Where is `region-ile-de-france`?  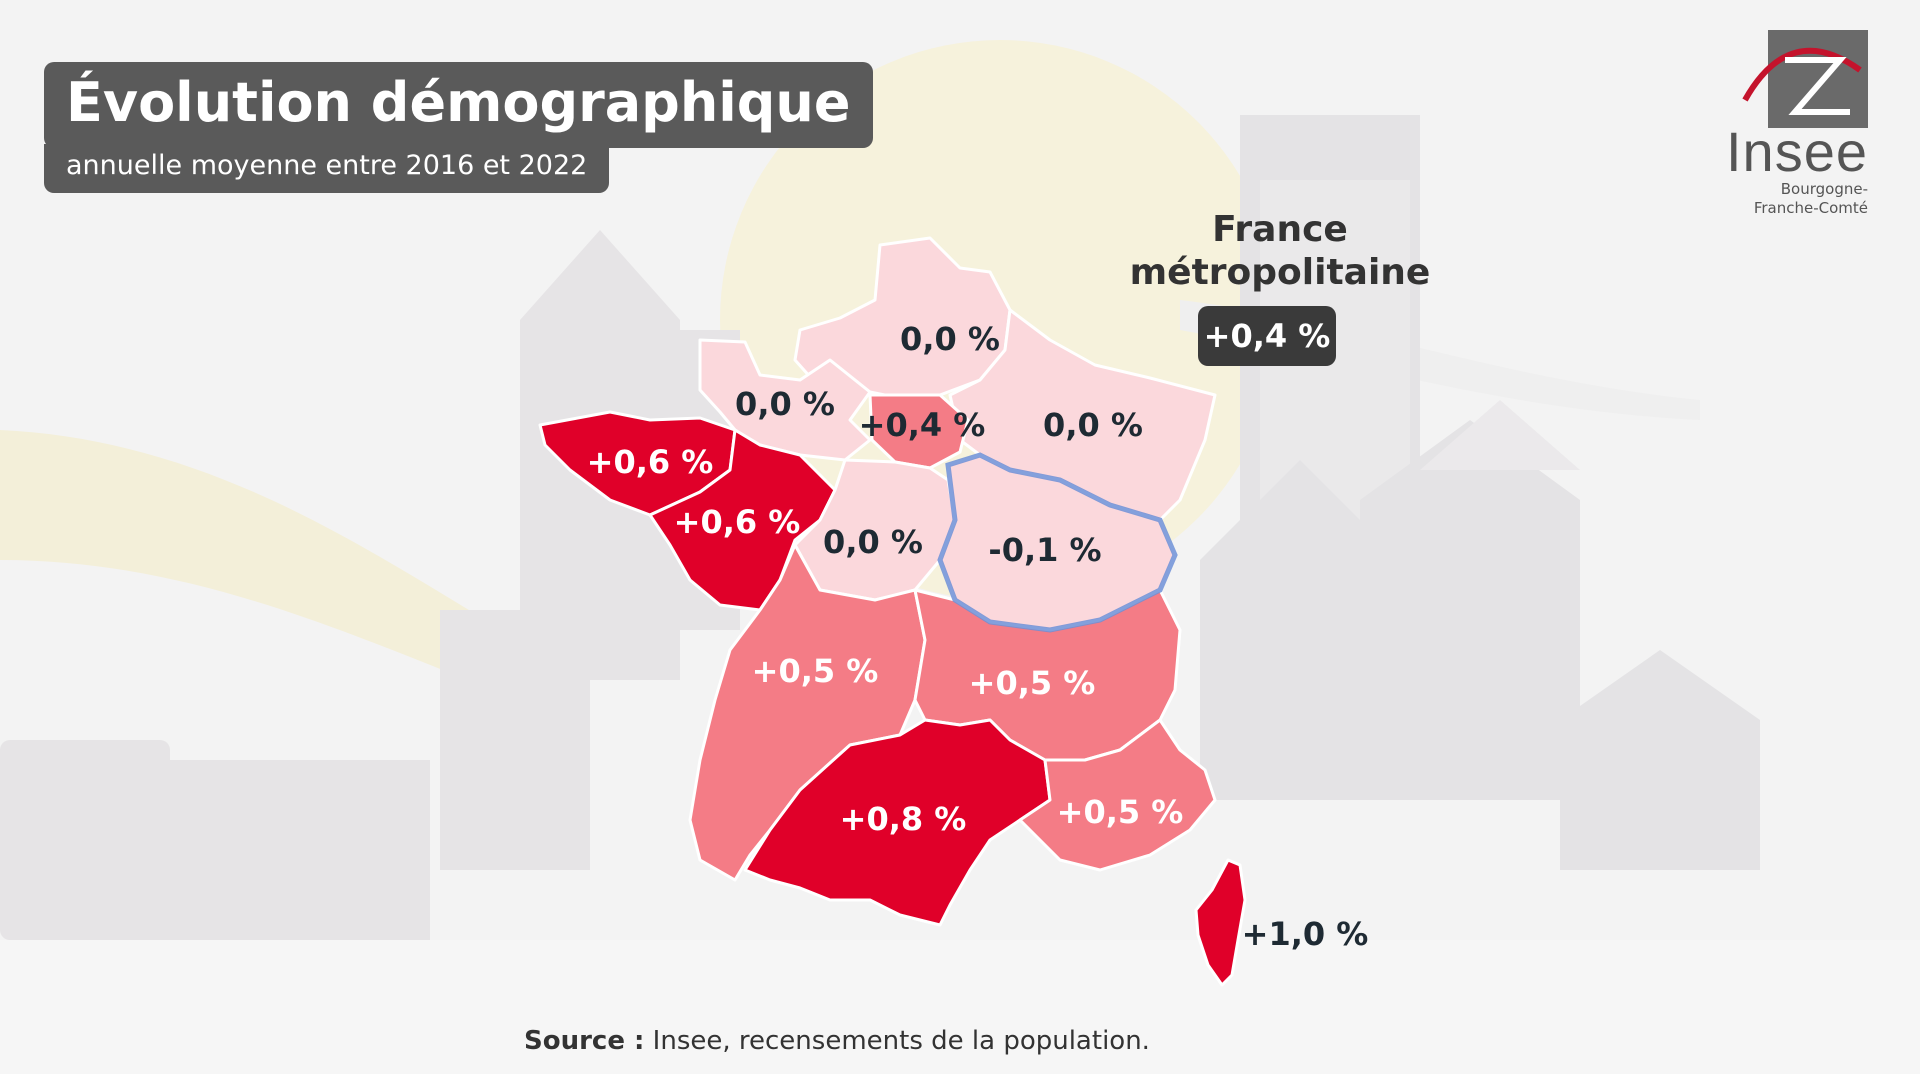
region-ile-de-france is located at coordinates (919, 431).